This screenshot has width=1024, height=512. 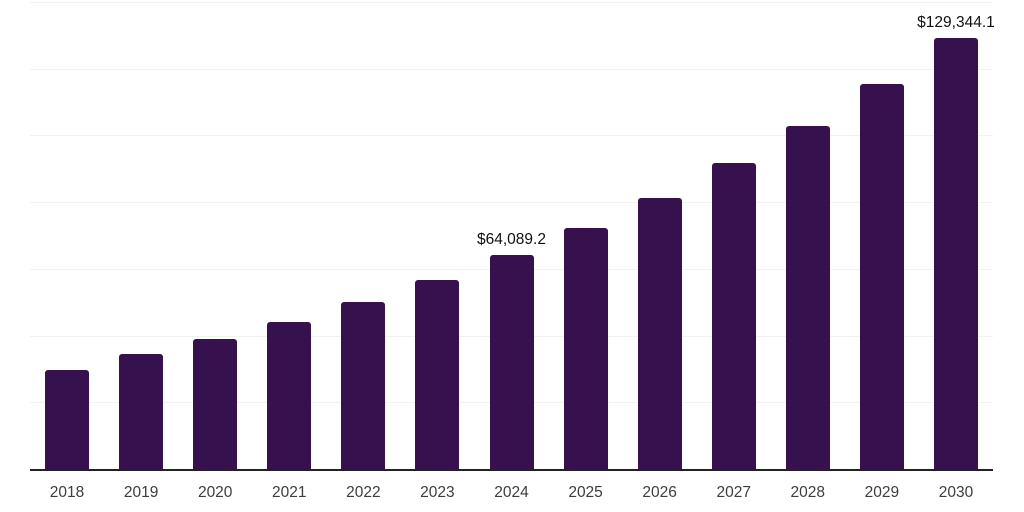 What do you see at coordinates (363, 492) in the screenshot?
I see `x-tick-2022: 2022` at bounding box center [363, 492].